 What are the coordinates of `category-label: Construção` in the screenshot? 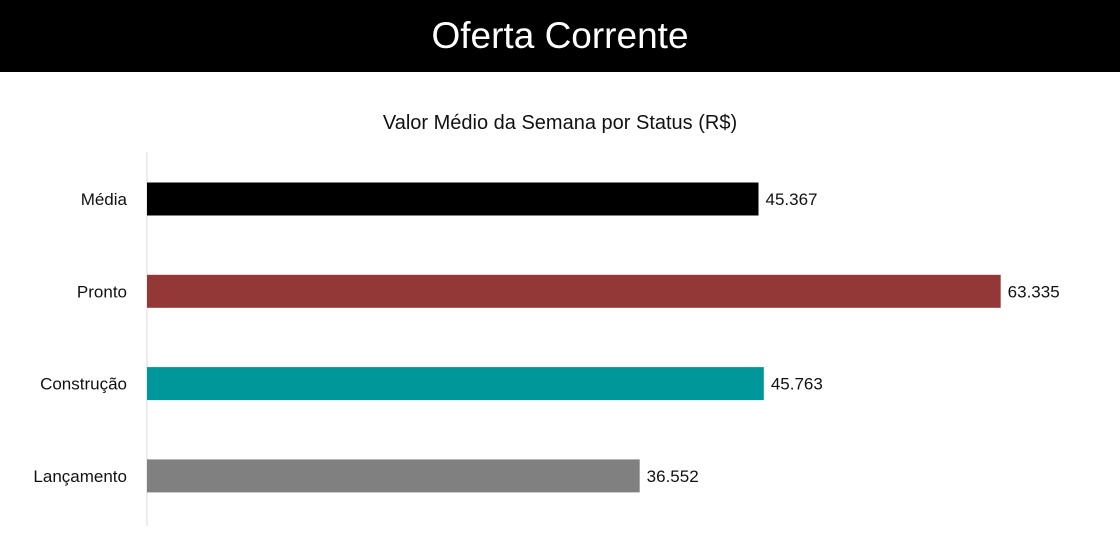 It's located at (83, 384).